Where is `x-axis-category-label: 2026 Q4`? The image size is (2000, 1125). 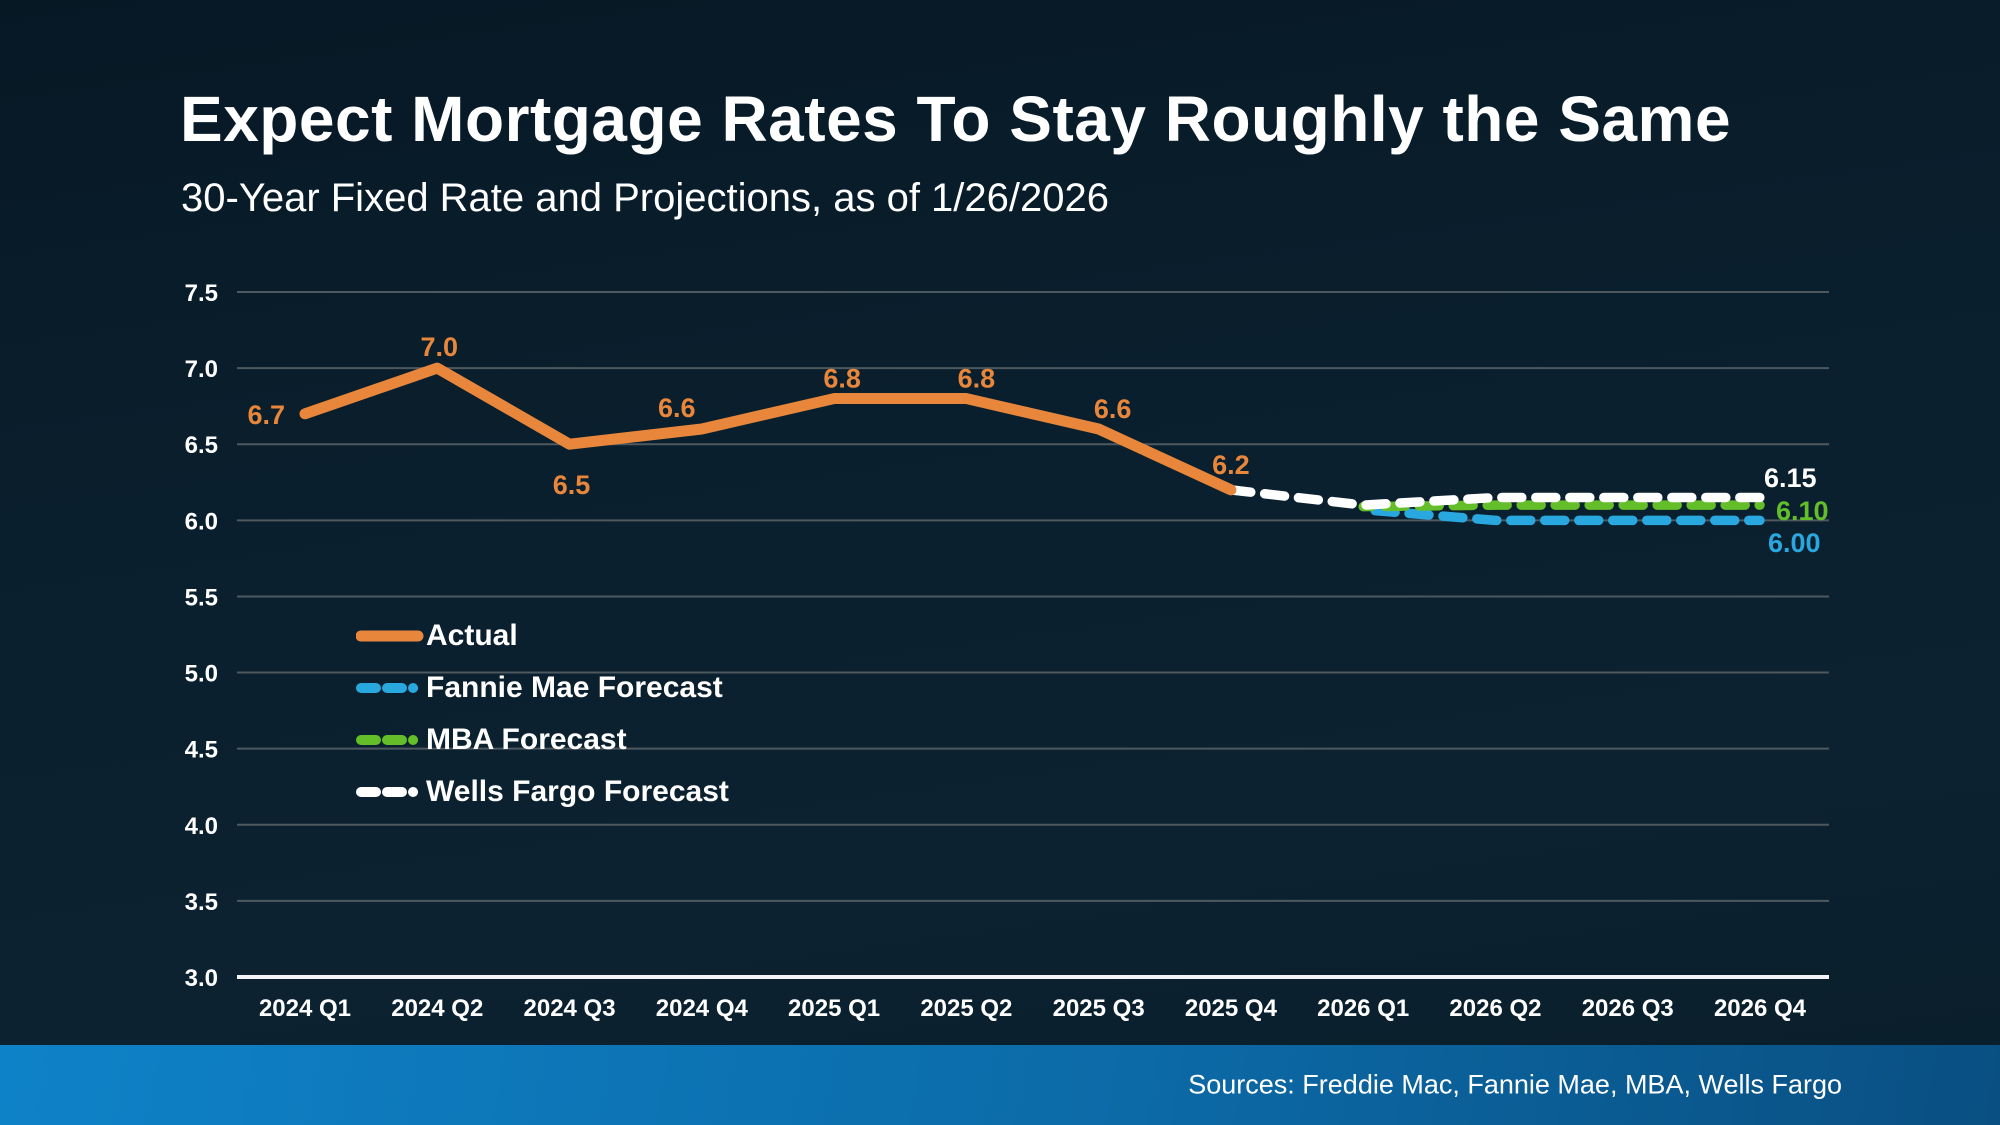 x-axis-category-label: 2026 Q4 is located at coordinates (1760, 1008).